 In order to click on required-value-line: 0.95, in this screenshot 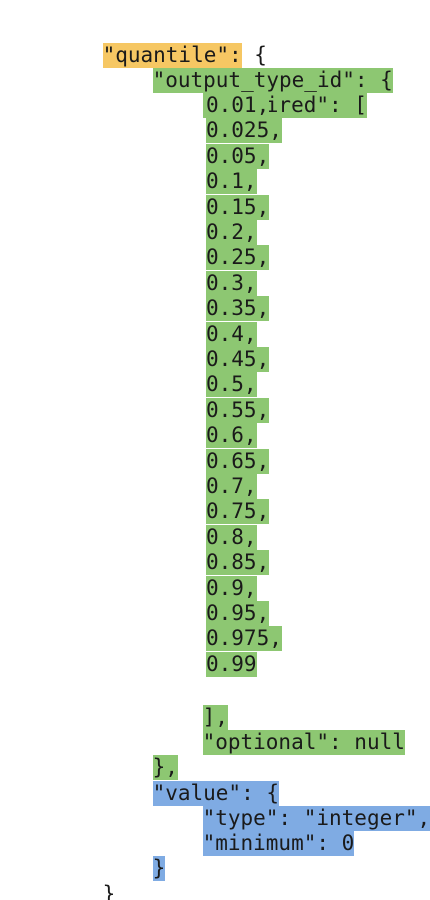, I will do `click(238, 613)`.